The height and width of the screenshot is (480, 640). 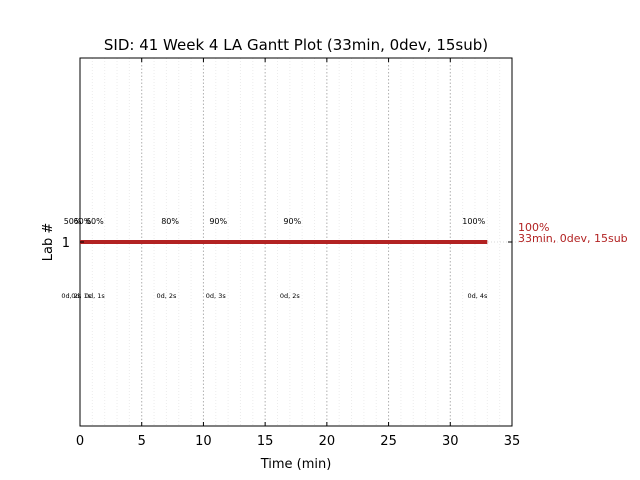 I want to click on x-tick-label: 5, so click(x=142, y=441).